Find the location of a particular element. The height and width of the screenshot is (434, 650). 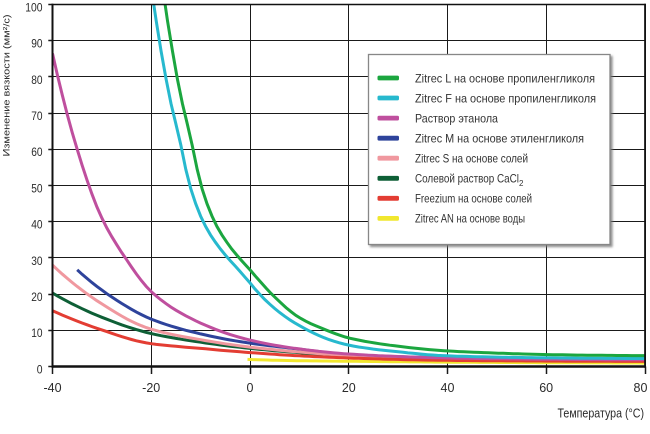

svg-text: 90 is located at coordinates (37, 44).